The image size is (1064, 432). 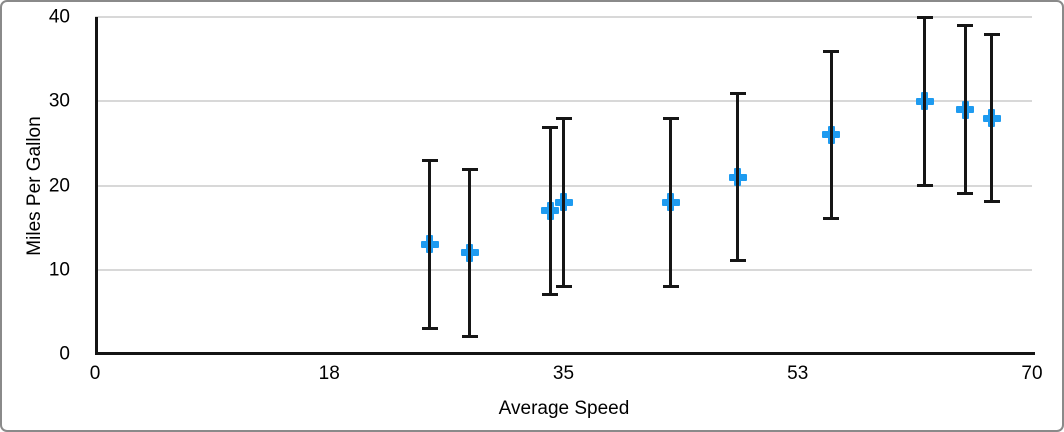 What do you see at coordinates (59, 270) in the screenshot?
I see `y-tick-label: 10` at bounding box center [59, 270].